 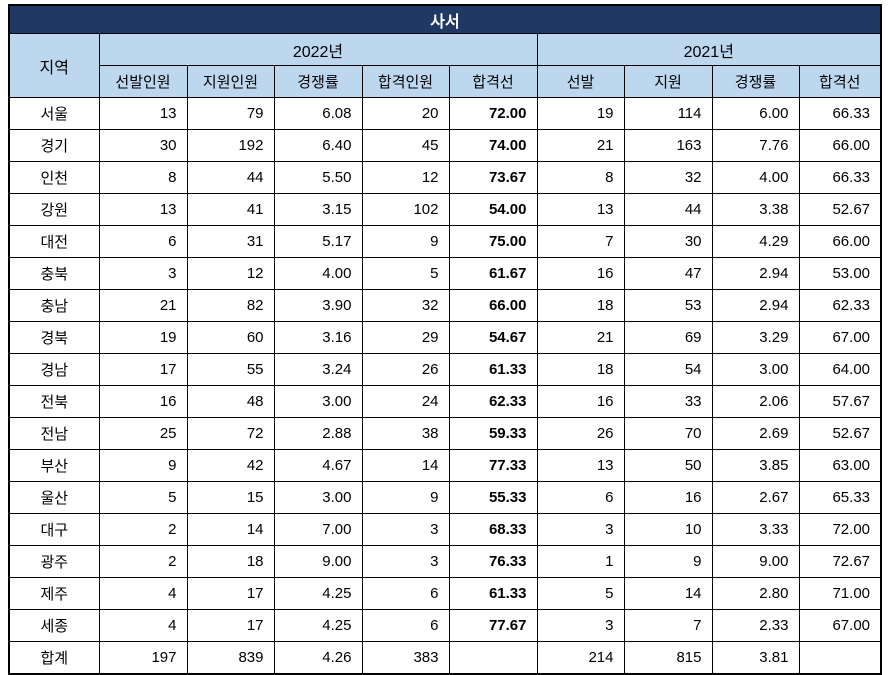 I want to click on value-cell: 5, so click(x=580, y=593).